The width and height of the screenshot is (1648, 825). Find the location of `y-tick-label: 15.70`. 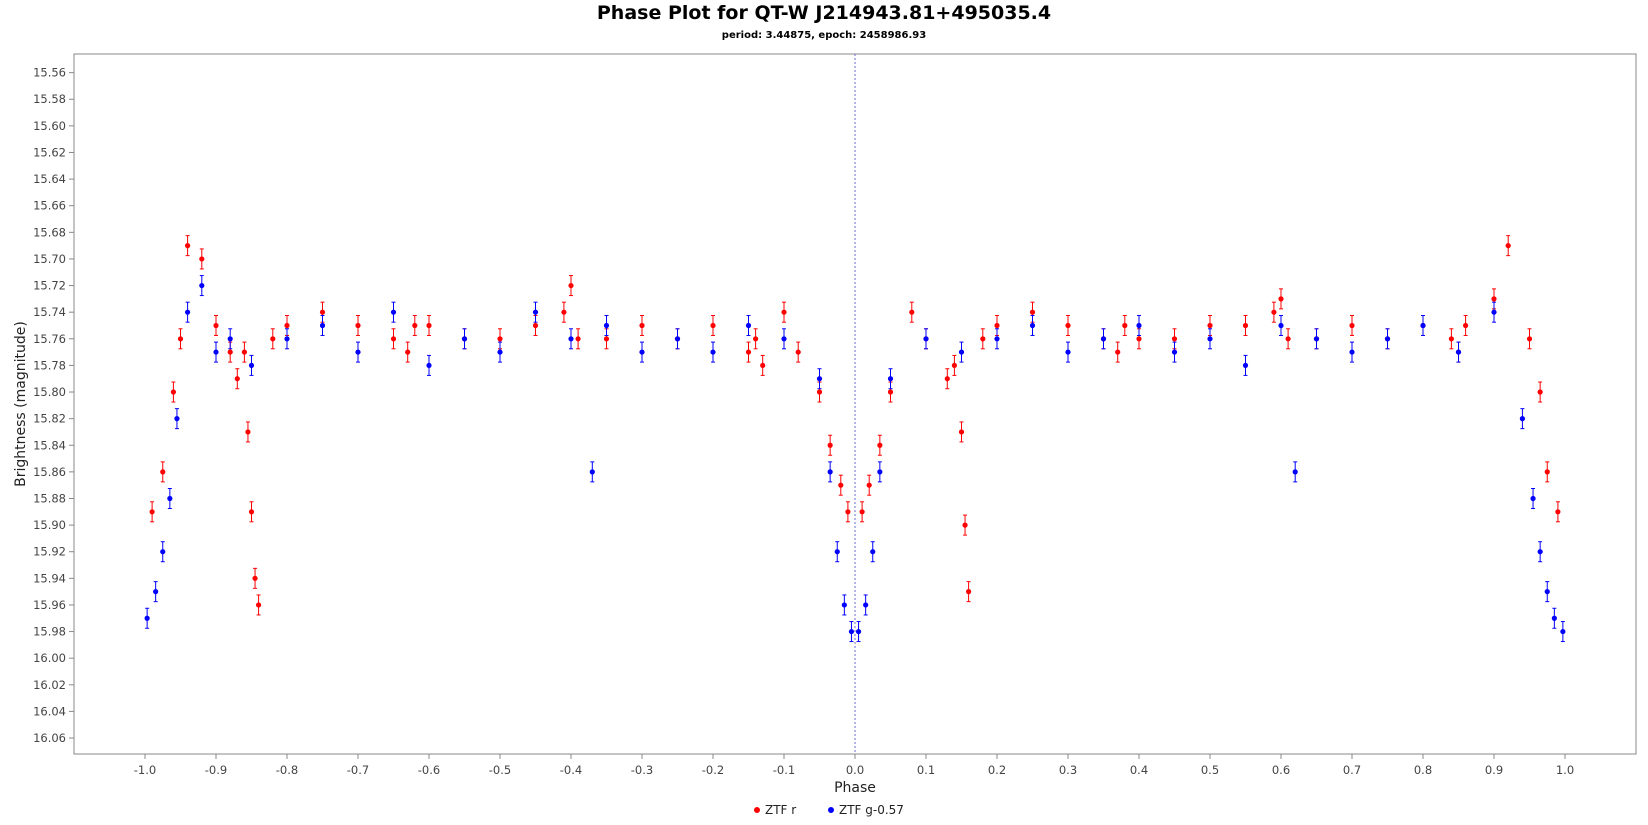

y-tick-label: 15.70 is located at coordinates (49, 259).